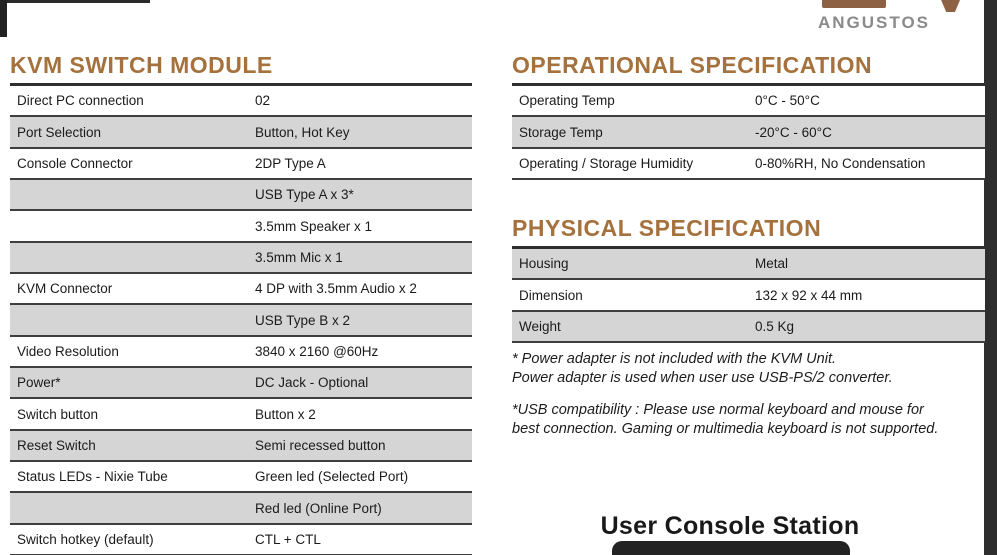 The width and height of the screenshot is (997, 555). Describe the element at coordinates (58, 414) in the screenshot. I see `row-label: Switch button` at that location.